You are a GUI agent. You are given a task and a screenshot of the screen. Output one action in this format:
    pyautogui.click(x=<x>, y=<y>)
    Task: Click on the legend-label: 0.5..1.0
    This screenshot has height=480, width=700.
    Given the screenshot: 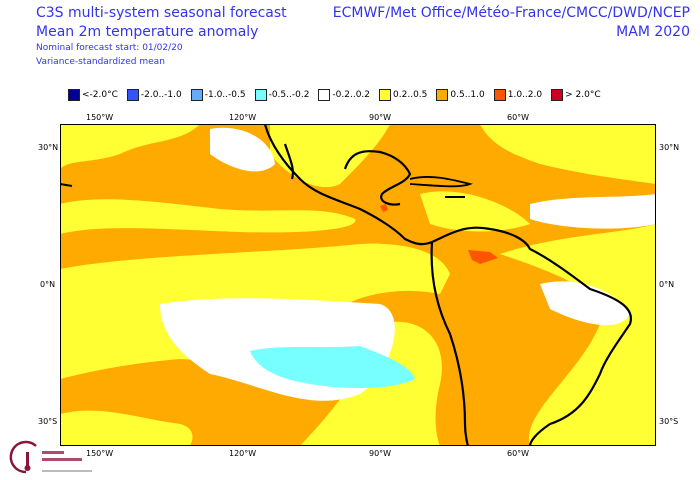 What is the action you would take?
    pyautogui.click(x=467, y=95)
    